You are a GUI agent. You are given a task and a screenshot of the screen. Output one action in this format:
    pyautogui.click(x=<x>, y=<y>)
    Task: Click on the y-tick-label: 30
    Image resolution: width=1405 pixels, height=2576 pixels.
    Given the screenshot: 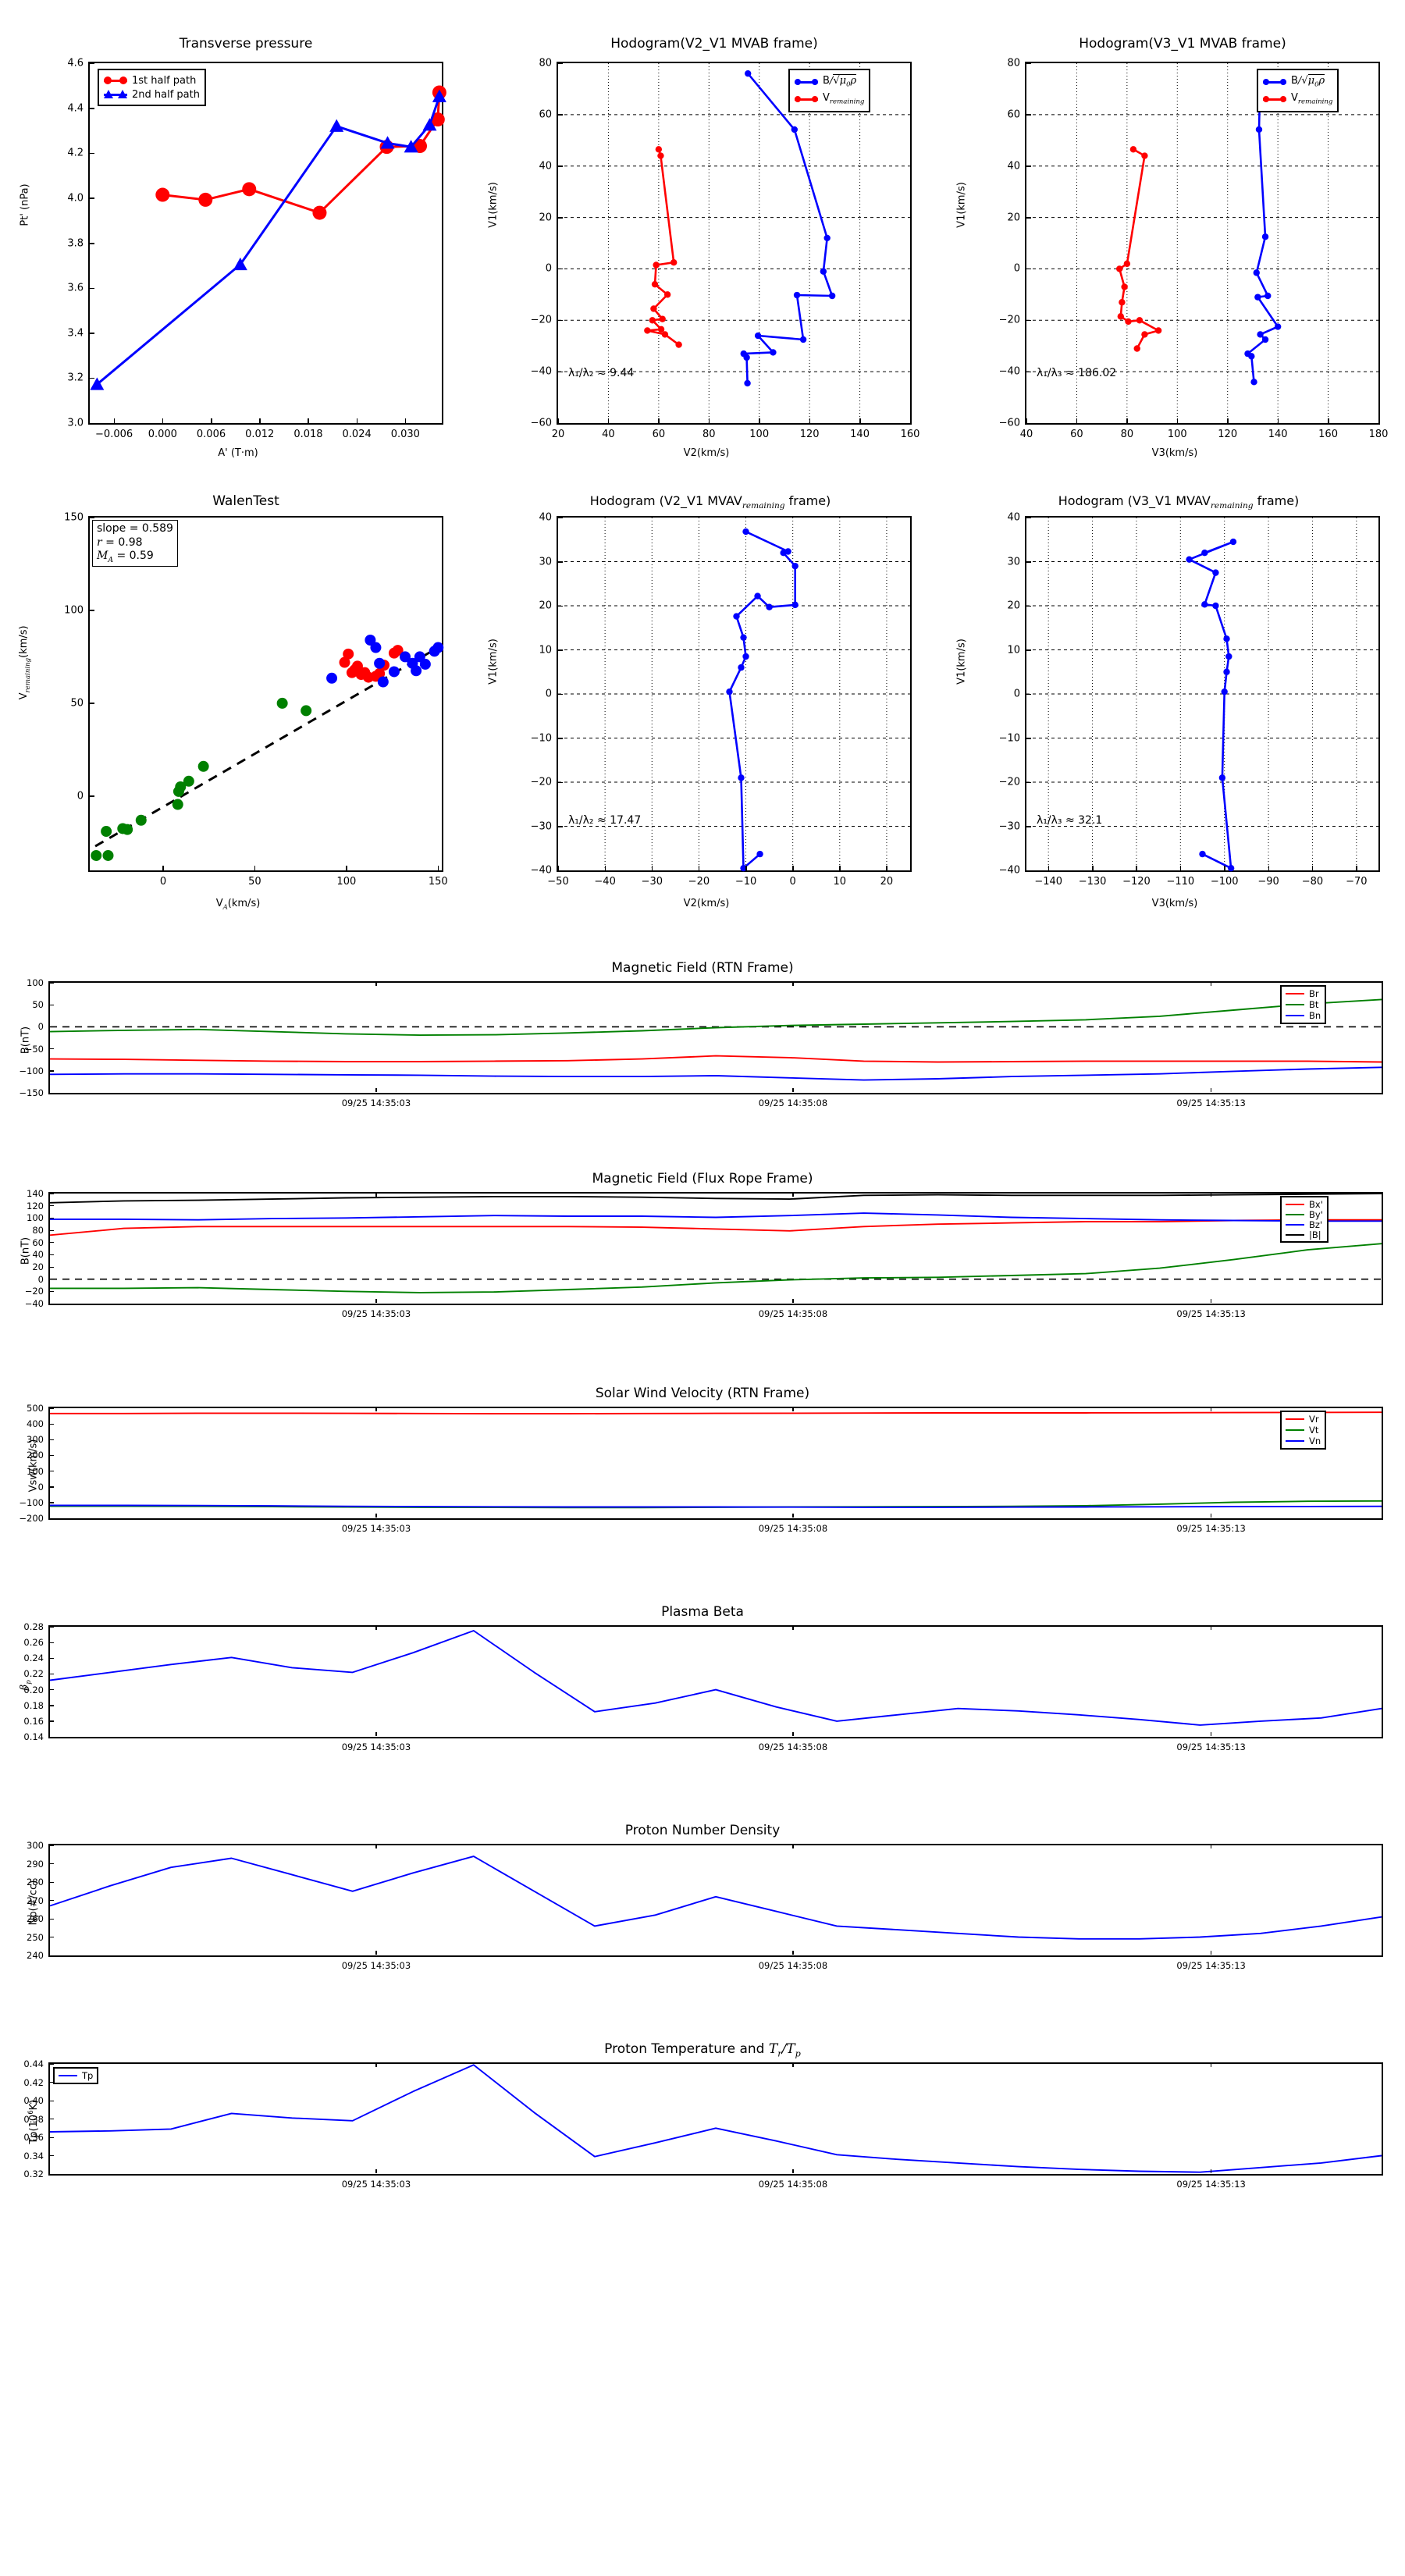 What is the action you would take?
    pyautogui.click(x=1014, y=562)
    